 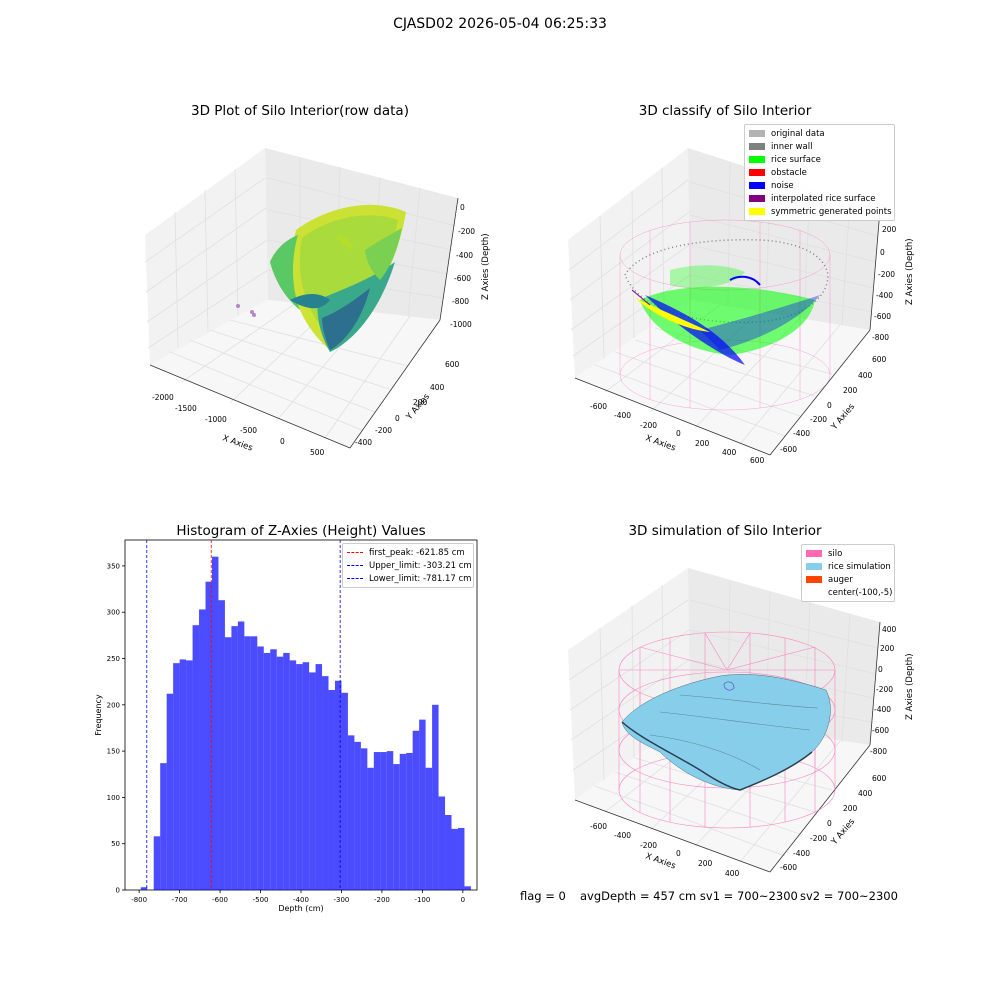 What do you see at coordinates (792, 146) in the screenshot?
I see `legend-label: inner wall` at bounding box center [792, 146].